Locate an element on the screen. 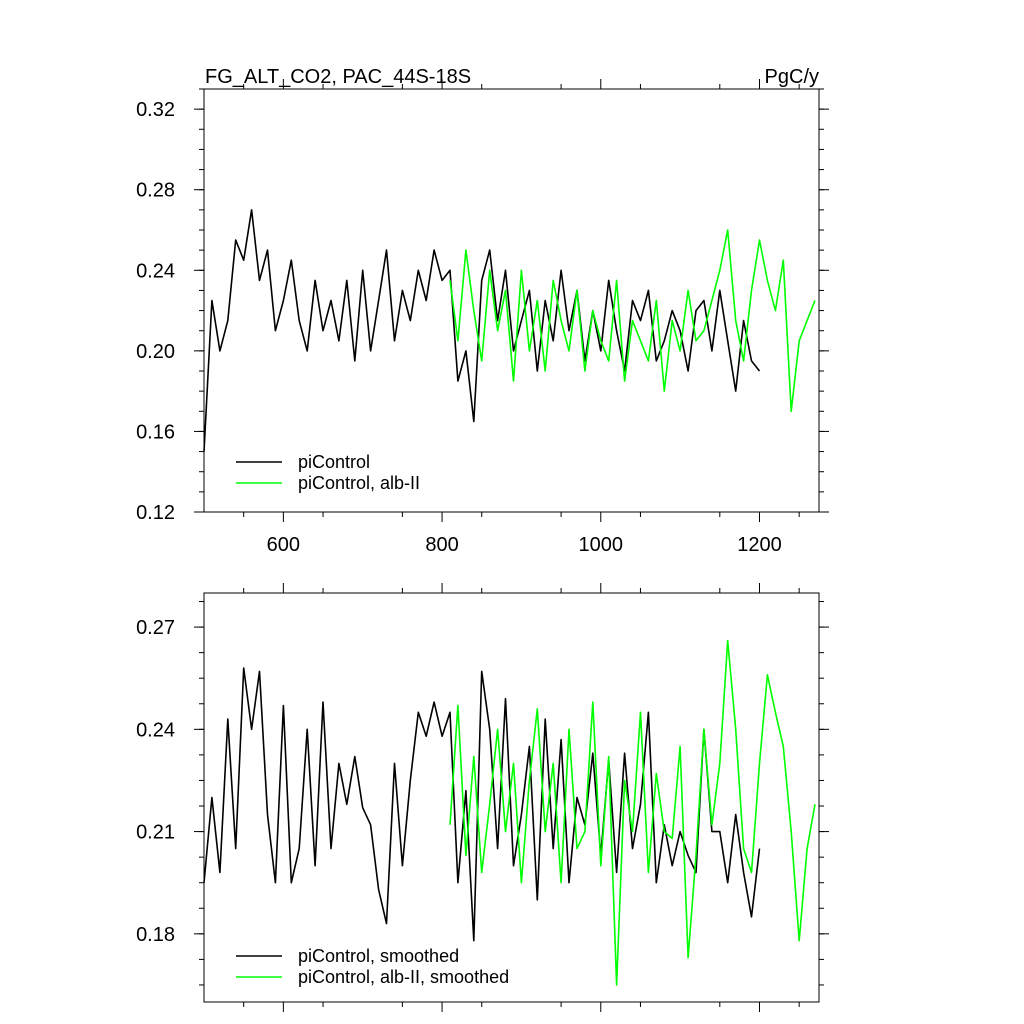 The width and height of the screenshot is (1024, 1024). y-tick-label: 0.28 is located at coordinates (155, 191).